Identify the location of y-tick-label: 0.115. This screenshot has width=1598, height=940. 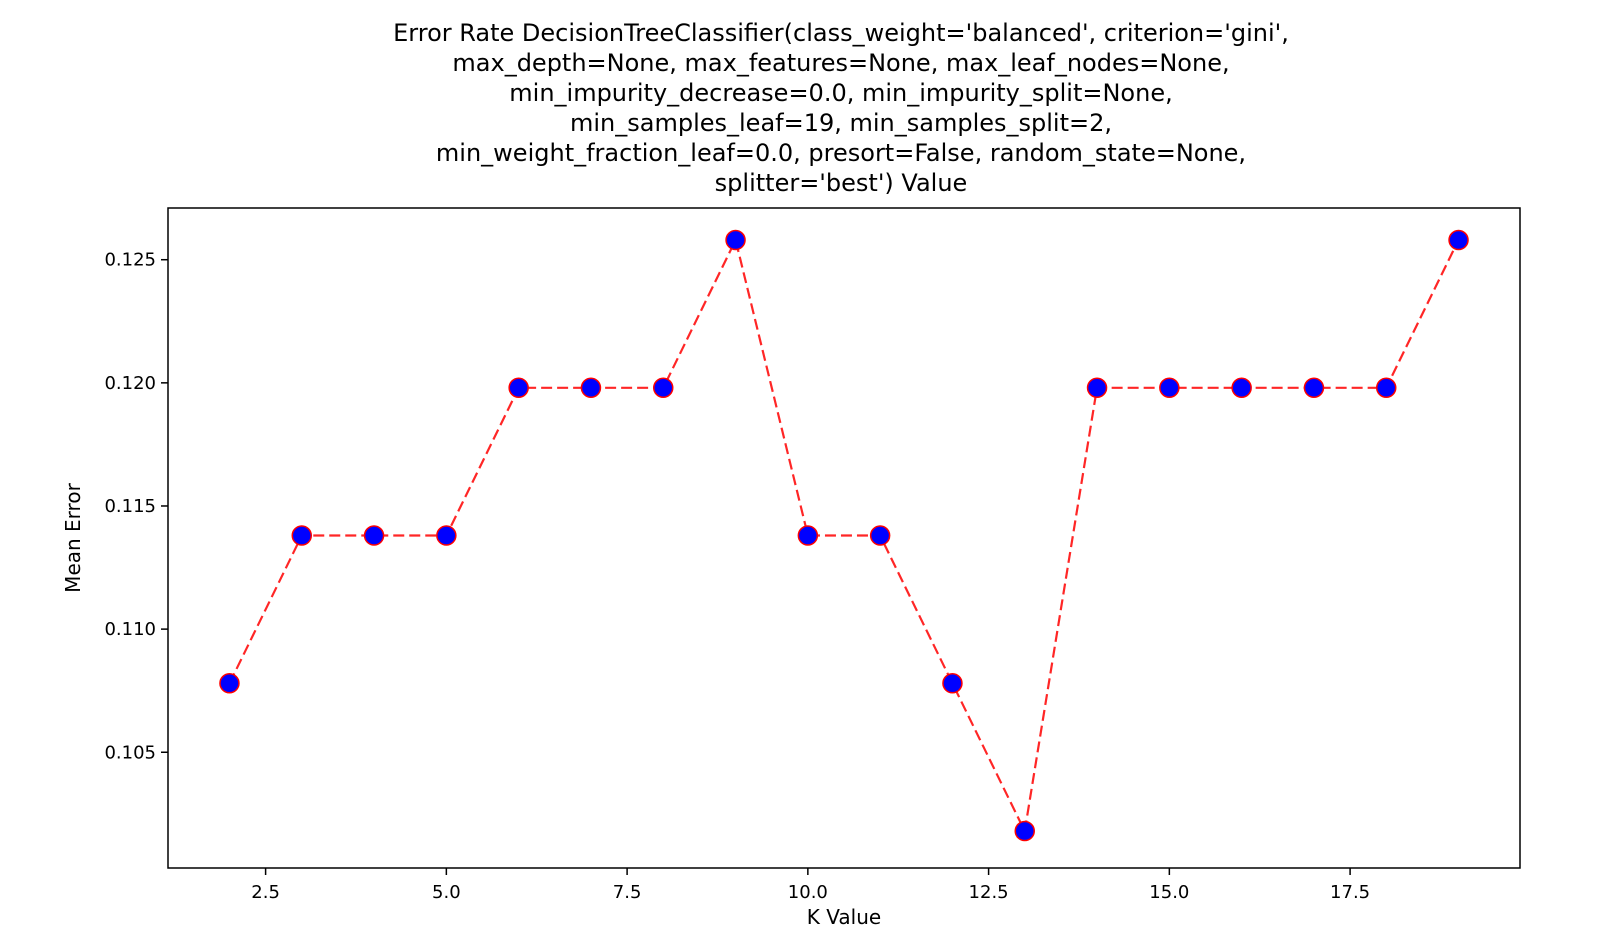
(130, 506).